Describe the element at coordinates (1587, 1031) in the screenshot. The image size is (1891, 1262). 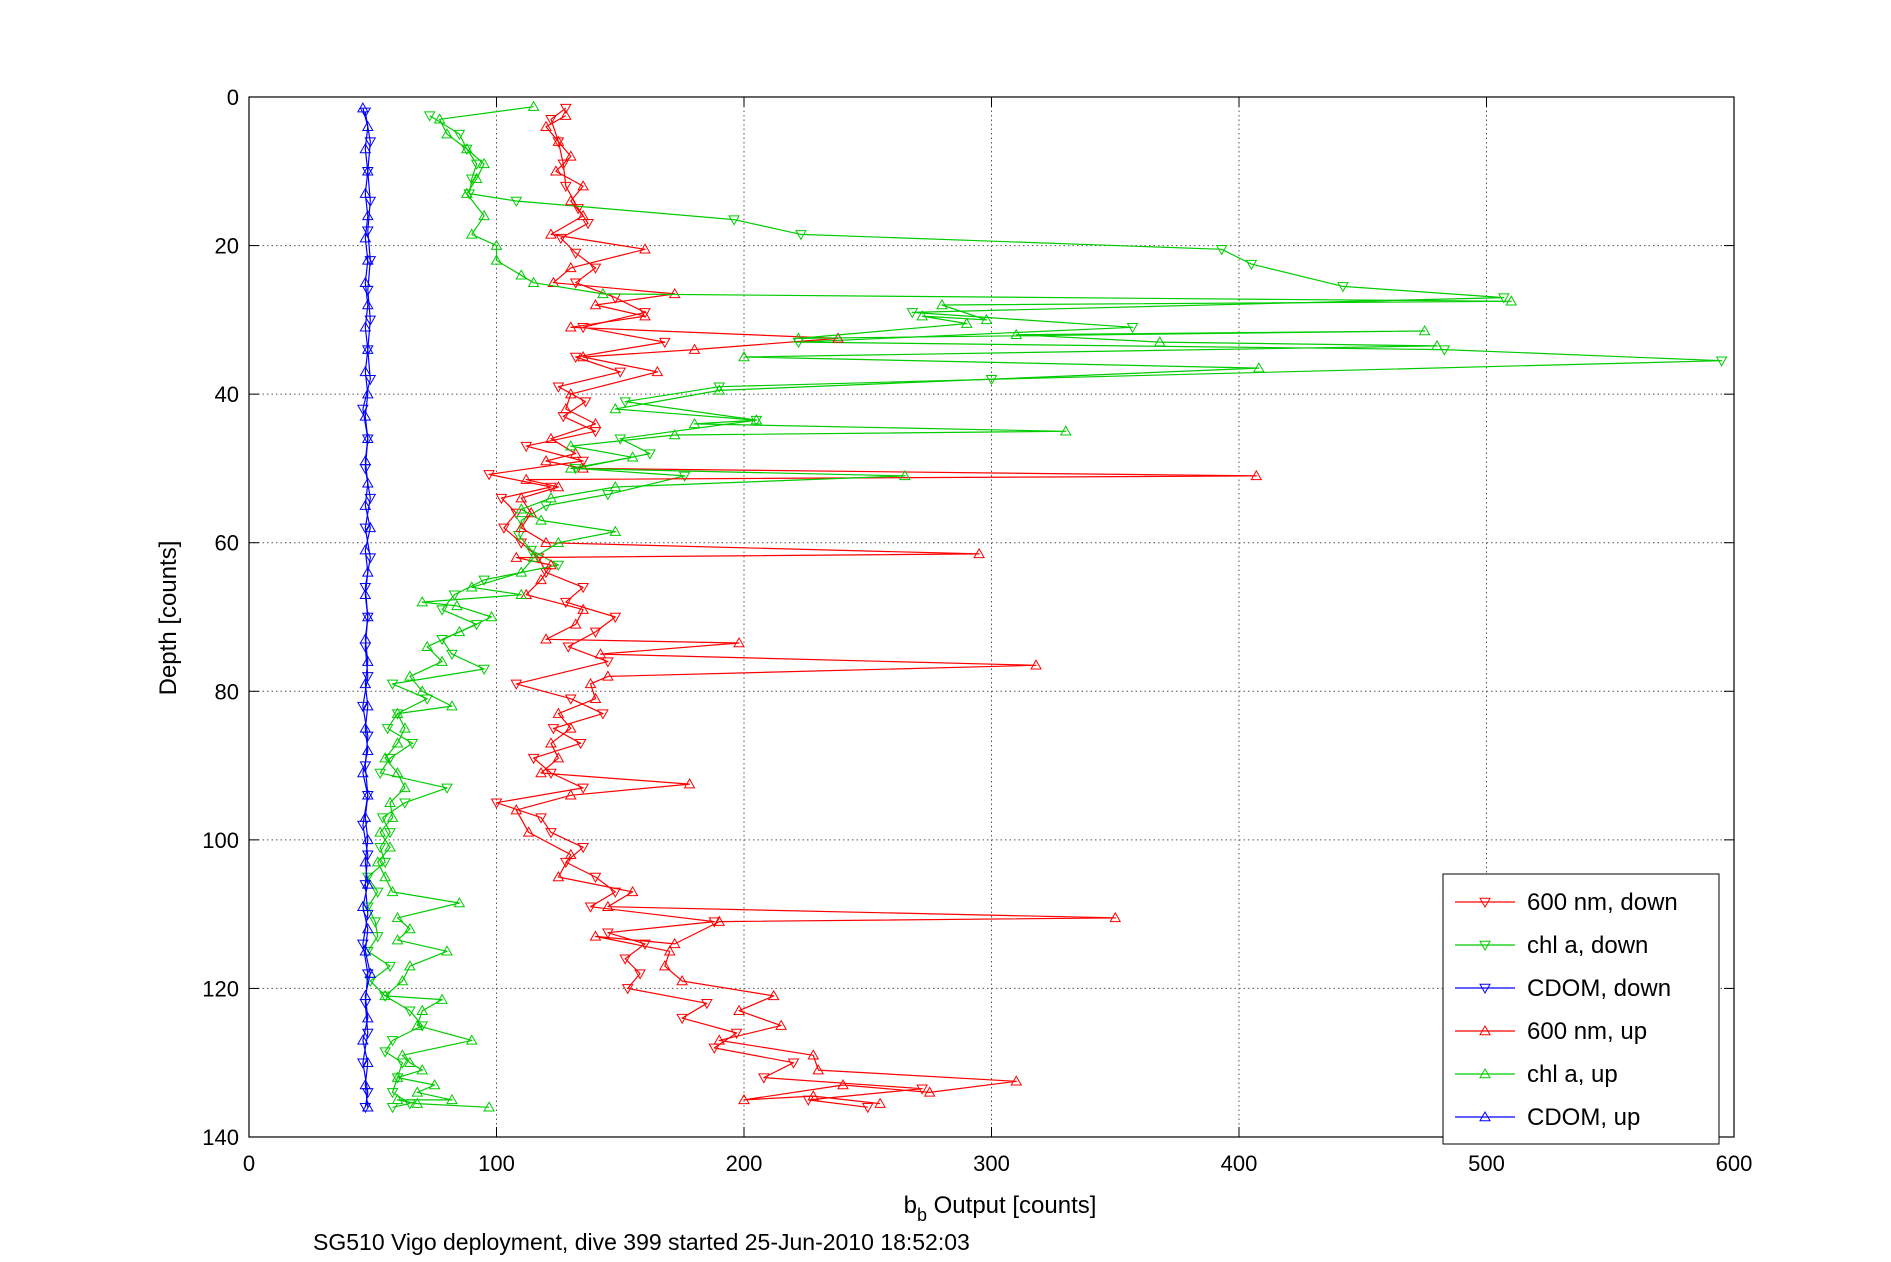
I see `legend-label: 600 nm, up` at that location.